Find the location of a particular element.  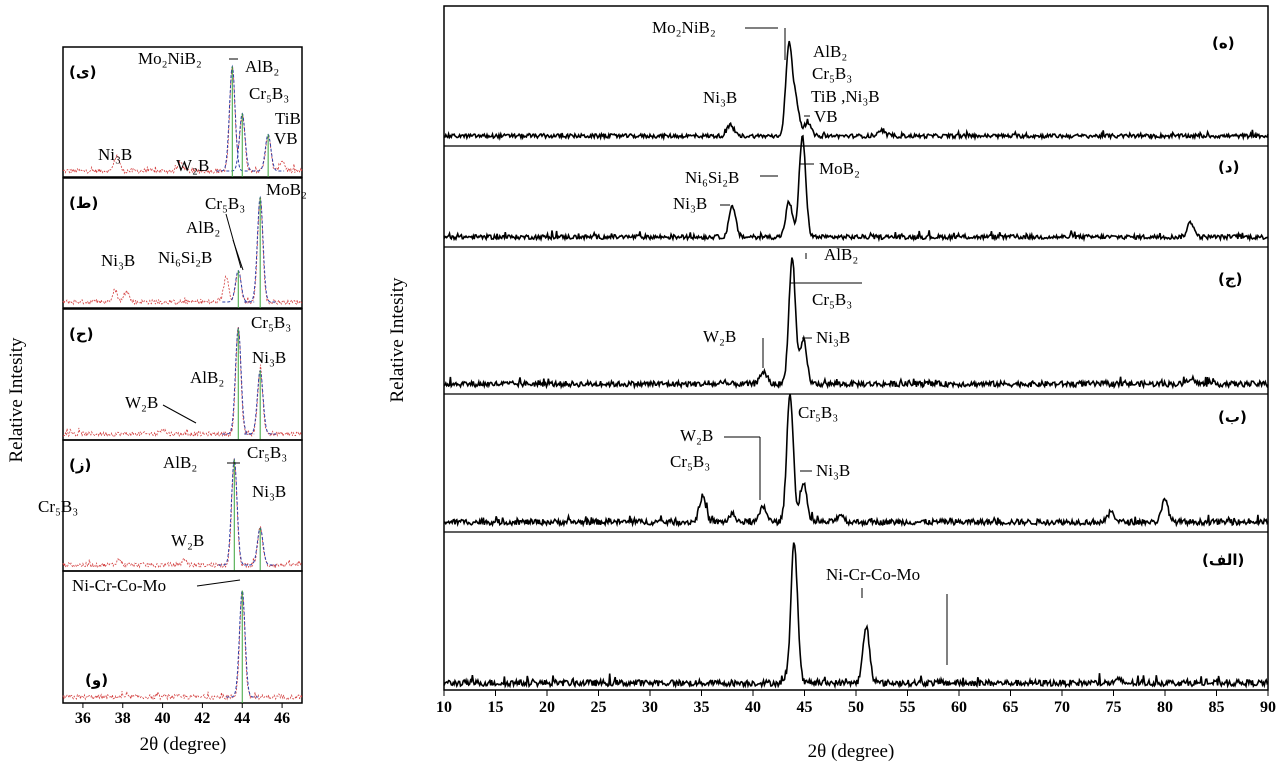

left-panel-label: (و) is located at coordinates (96, 680).